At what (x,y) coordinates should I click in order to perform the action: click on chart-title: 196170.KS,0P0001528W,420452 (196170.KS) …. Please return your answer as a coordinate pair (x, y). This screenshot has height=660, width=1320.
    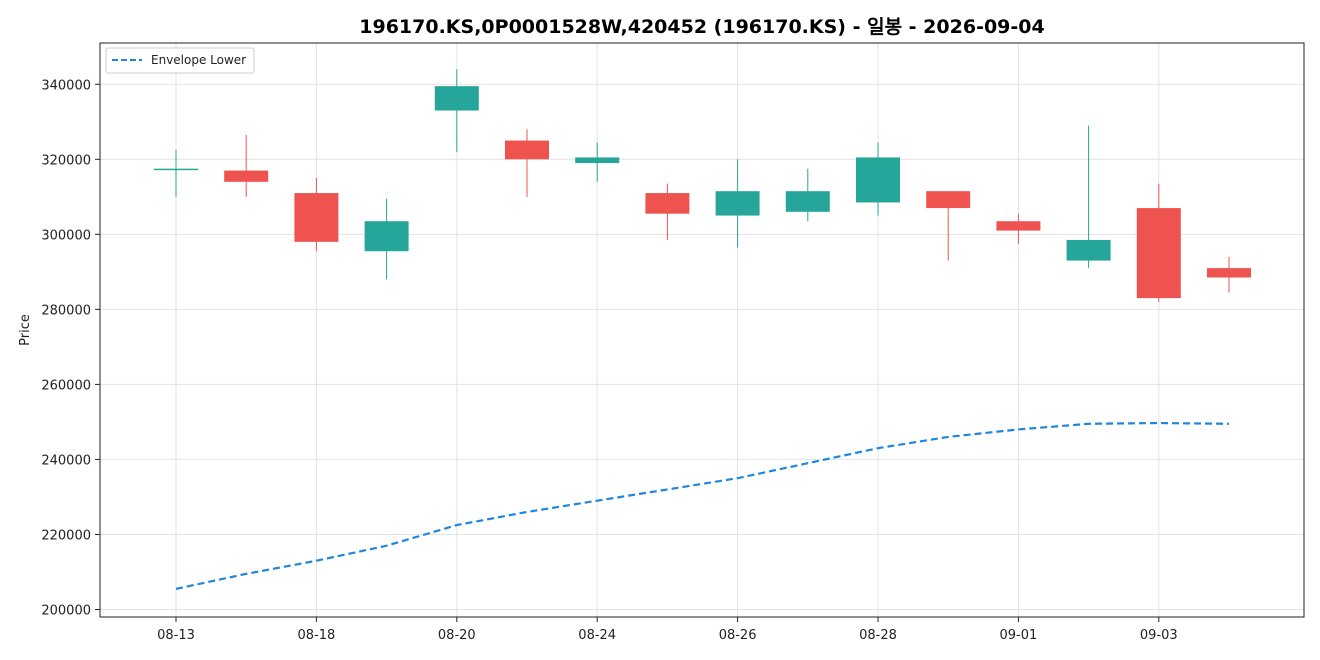
    Looking at the image, I should click on (701, 27).